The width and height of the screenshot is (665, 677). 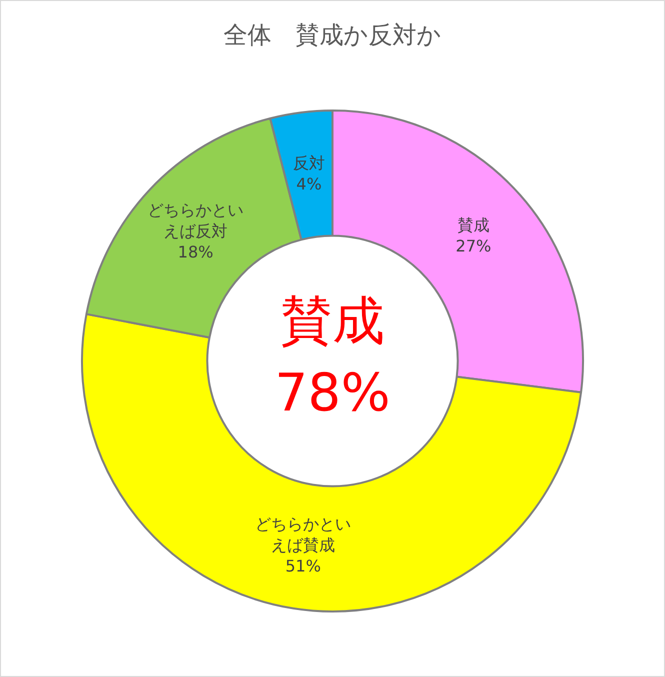 What do you see at coordinates (332, 322) in the screenshot?
I see `text: 賛成` at bounding box center [332, 322].